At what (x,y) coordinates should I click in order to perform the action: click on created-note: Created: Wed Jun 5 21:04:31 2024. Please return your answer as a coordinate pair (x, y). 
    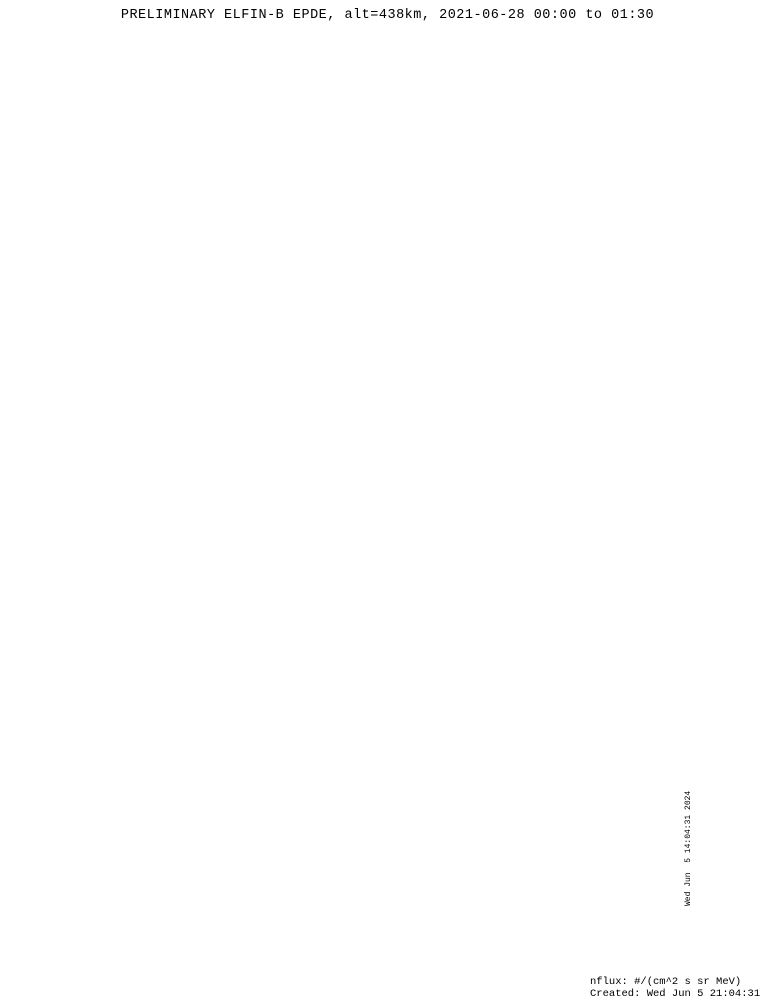
    Looking at the image, I should click on (675, 994).